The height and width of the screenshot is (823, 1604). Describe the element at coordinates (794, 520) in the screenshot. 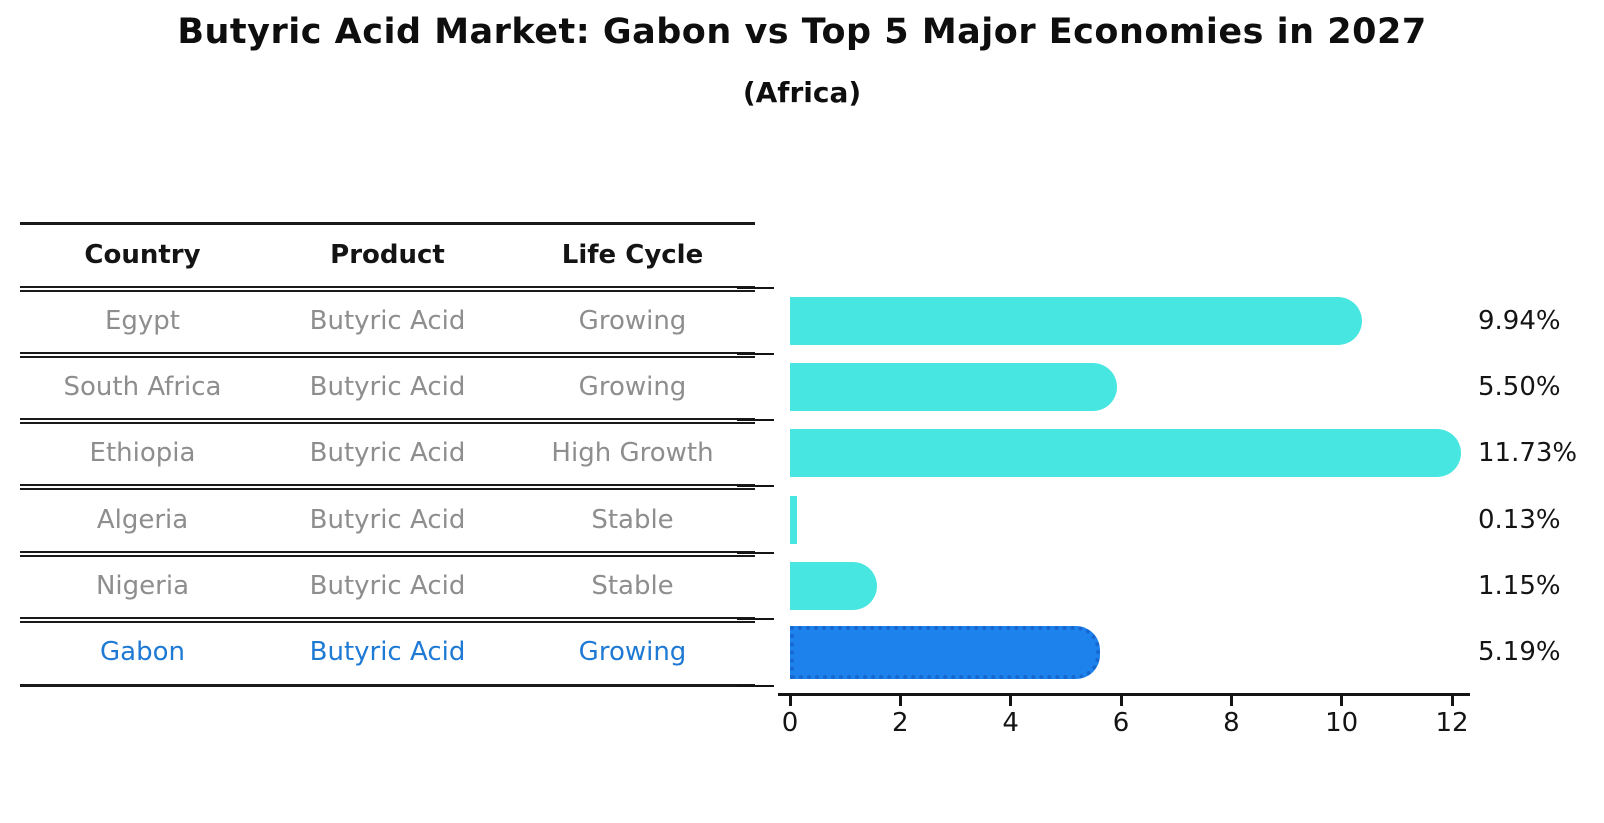

I see `bar-algeria` at that location.